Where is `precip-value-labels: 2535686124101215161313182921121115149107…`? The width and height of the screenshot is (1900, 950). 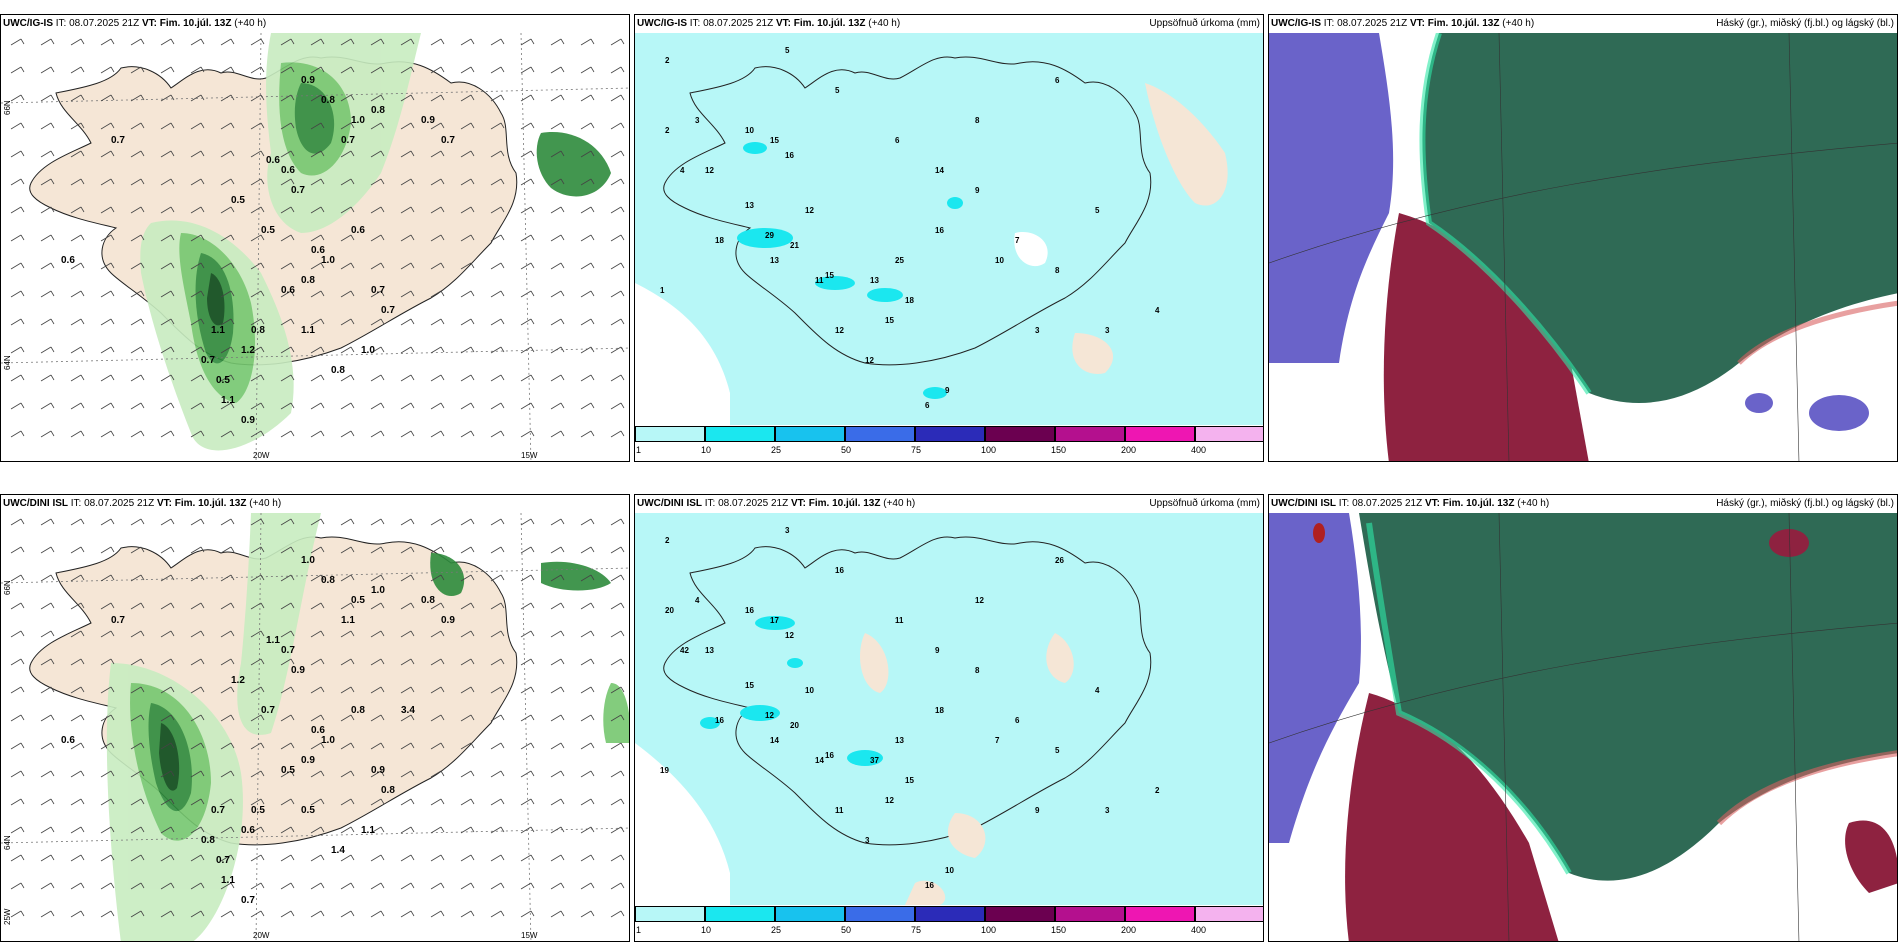 precip-value-labels: 2535686124101215161313182921121115149107… is located at coordinates (910, 228).